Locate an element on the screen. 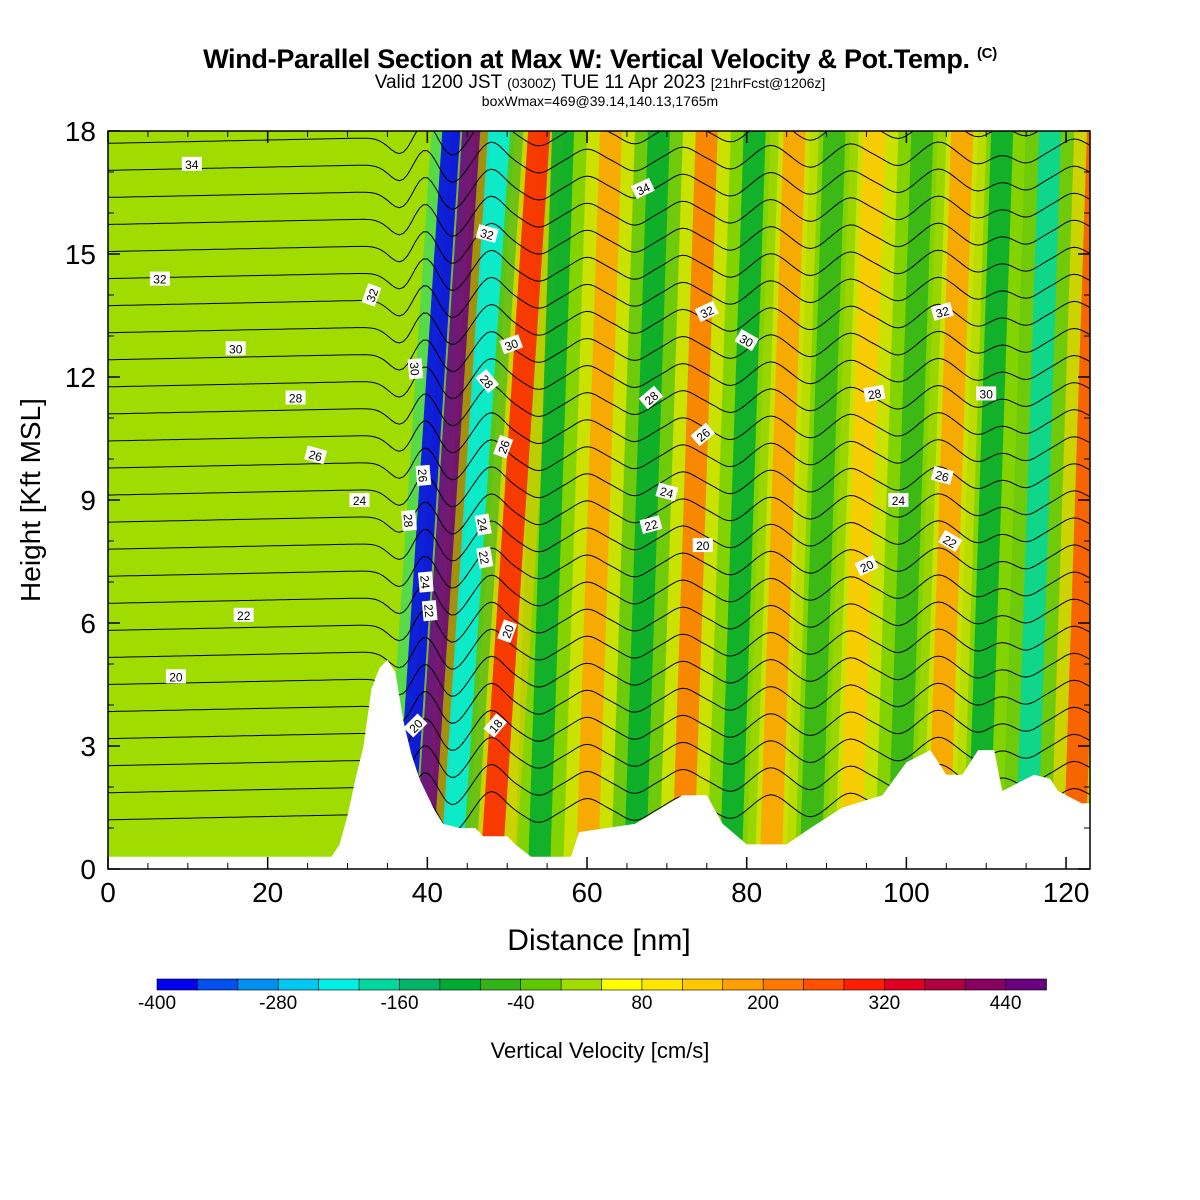 This screenshot has height=1200, width=1200. colorbar-tick-label: 200 is located at coordinates (763, 1003).